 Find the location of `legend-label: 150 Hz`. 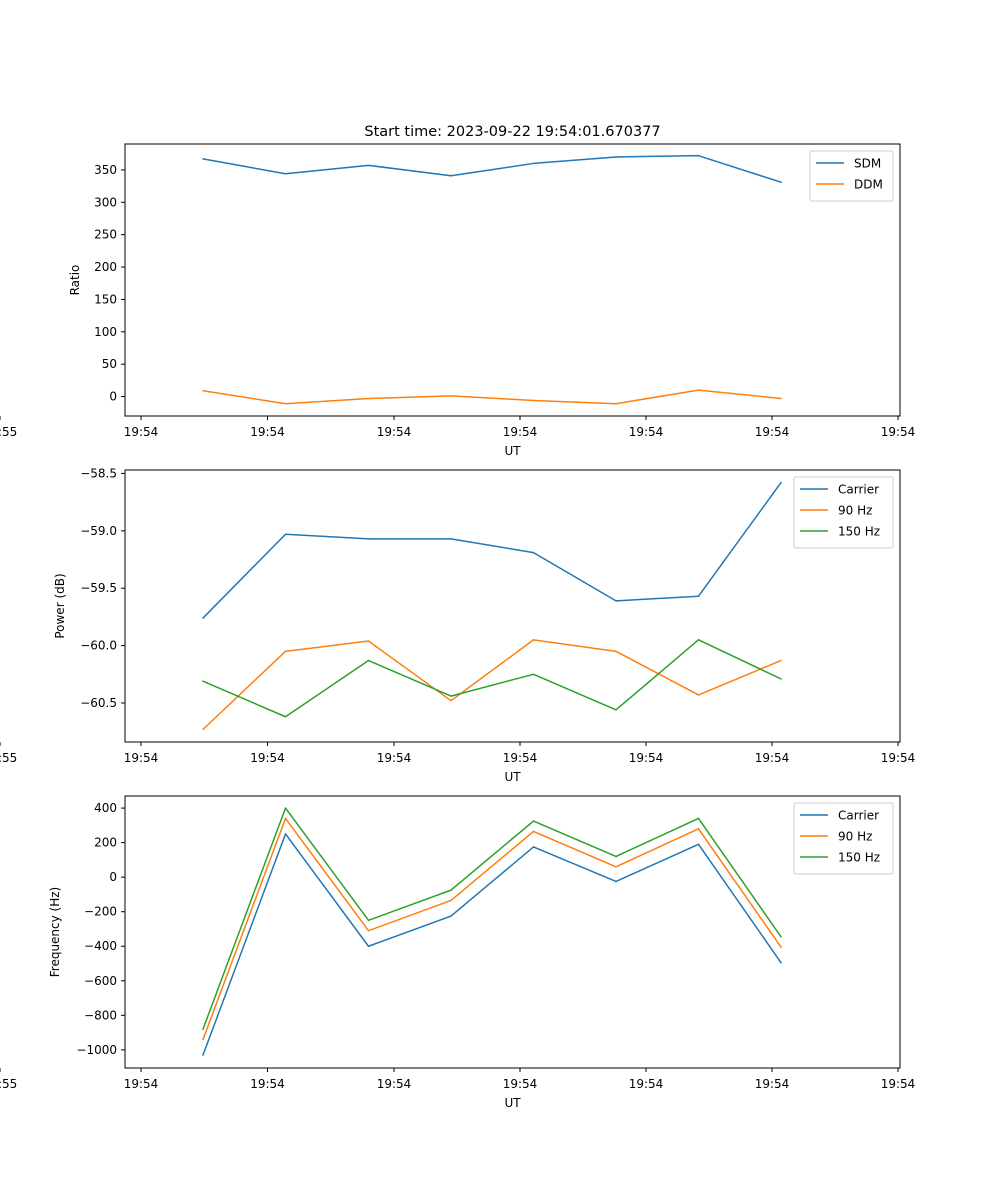

legend-label: 150 Hz is located at coordinates (859, 532).